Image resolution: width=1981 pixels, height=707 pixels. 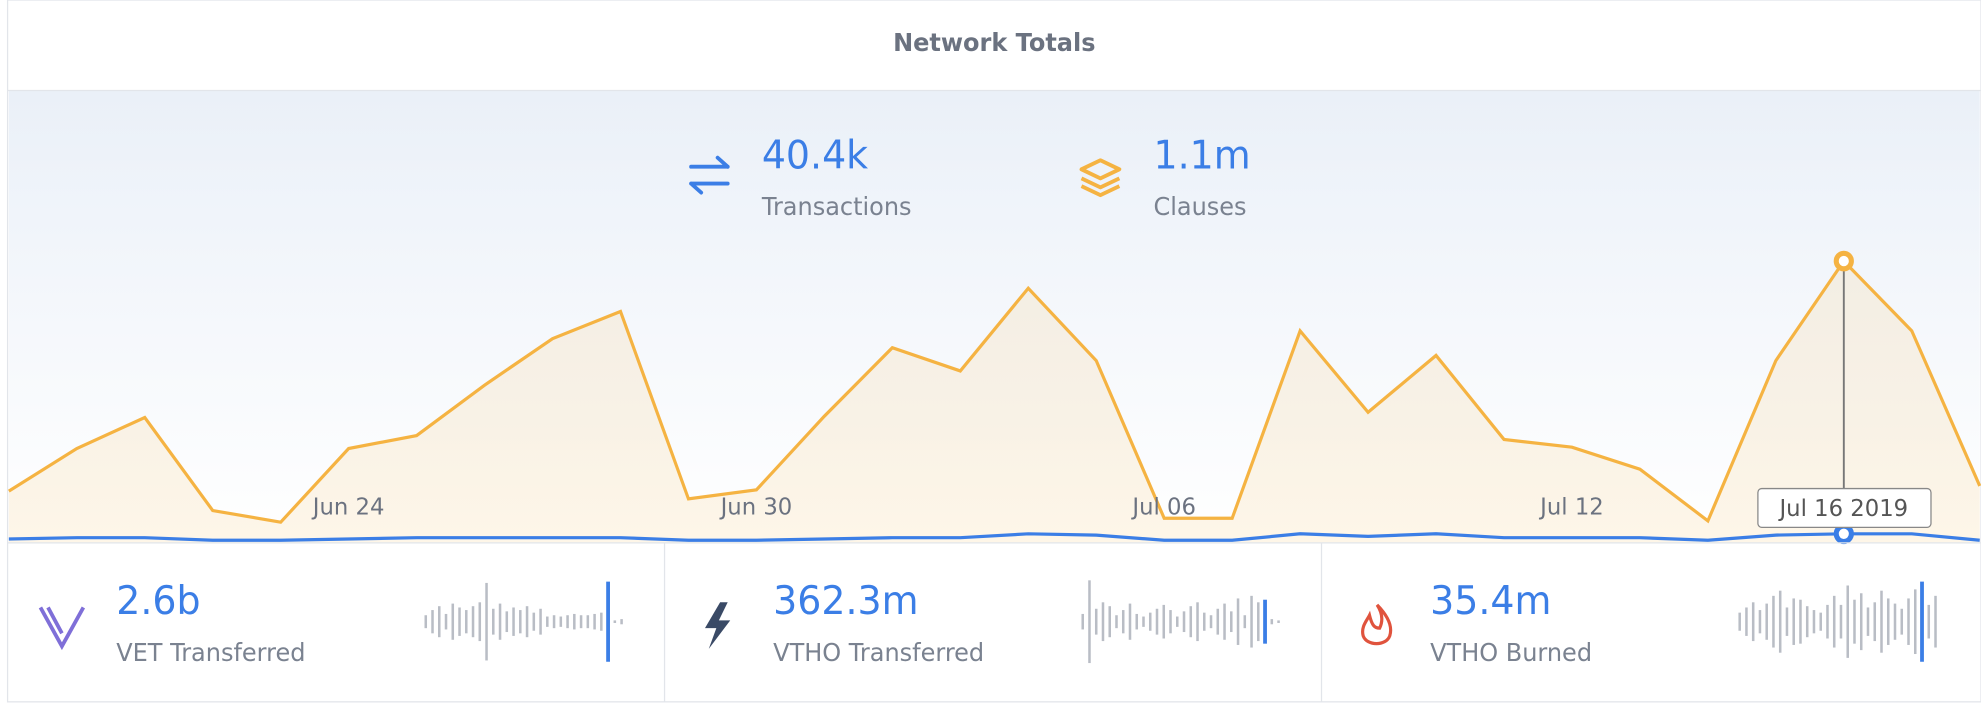 What do you see at coordinates (845, 602) in the screenshot?
I see `card-value: 362.3m` at bounding box center [845, 602].